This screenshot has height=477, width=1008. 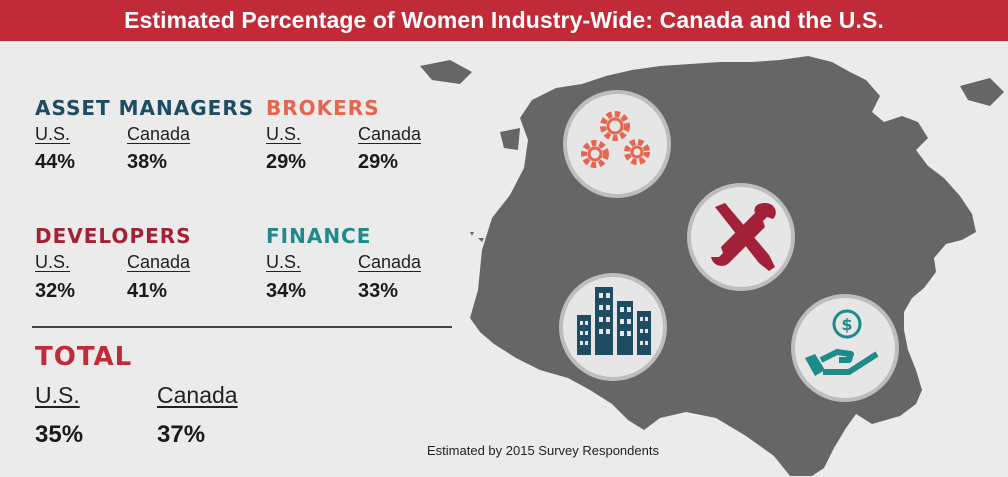 I want to click on wrench-screwdriver-icon, so click(x=741, y=237).